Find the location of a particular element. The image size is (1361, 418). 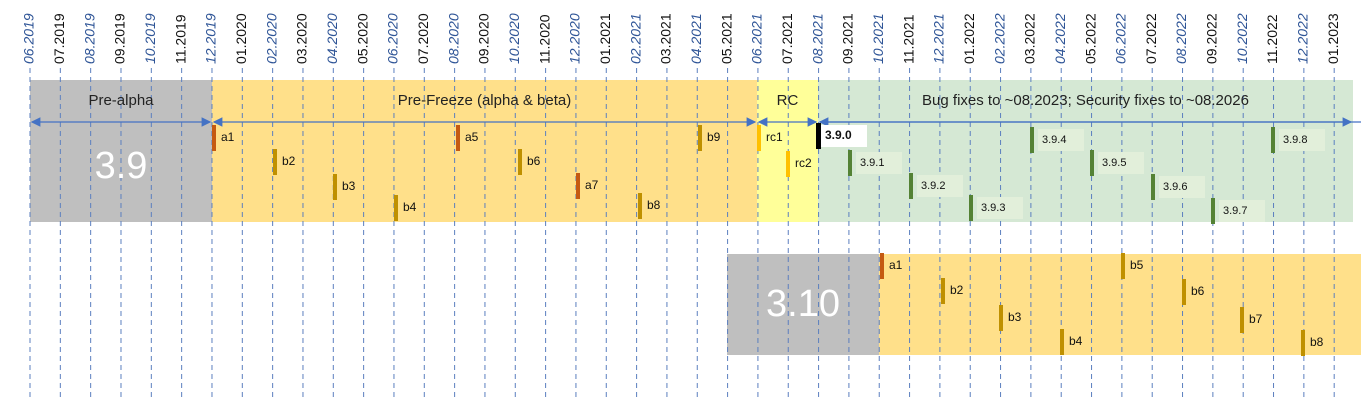

month-label: 10.2020 is located at coordinates (514, 38).